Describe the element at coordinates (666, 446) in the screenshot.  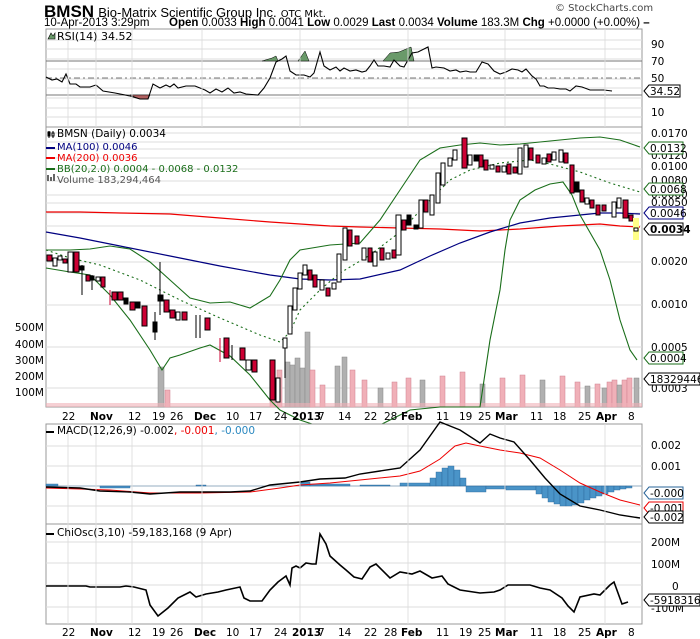
I see `svg-text: 0.002` at that location.